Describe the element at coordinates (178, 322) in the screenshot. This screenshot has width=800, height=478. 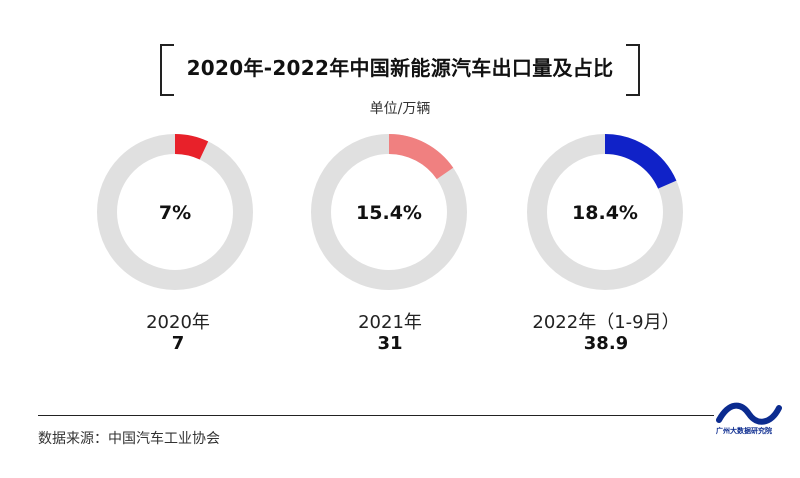
I see `year-label-2020: 2020年` at that location.